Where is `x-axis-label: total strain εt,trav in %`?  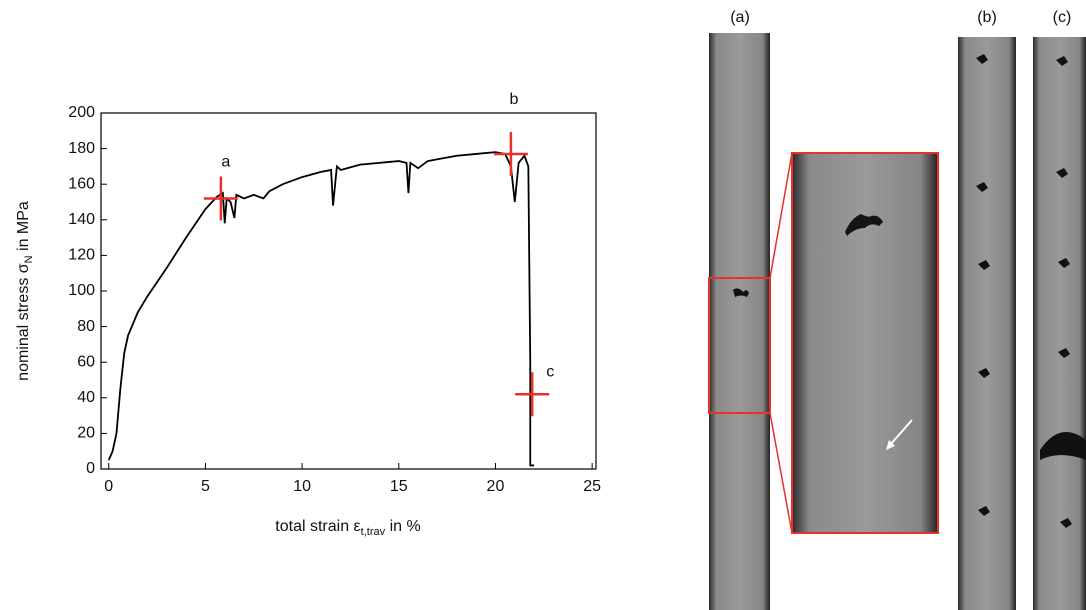 x-axis-label: total strain εt,trav in % is located at coordinates (347, 528).